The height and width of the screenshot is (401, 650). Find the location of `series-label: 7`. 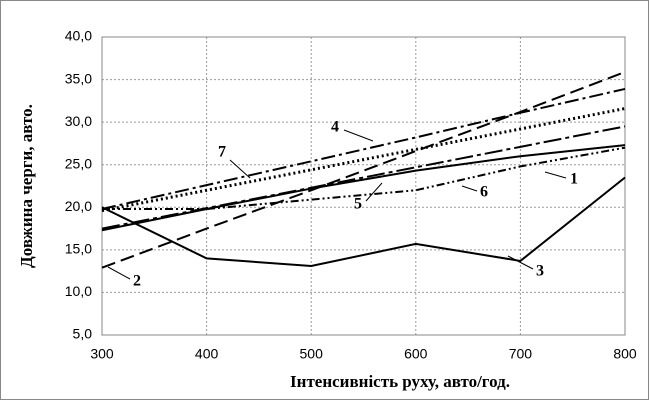

series-label: 7 is located at coordinates (222, 152).